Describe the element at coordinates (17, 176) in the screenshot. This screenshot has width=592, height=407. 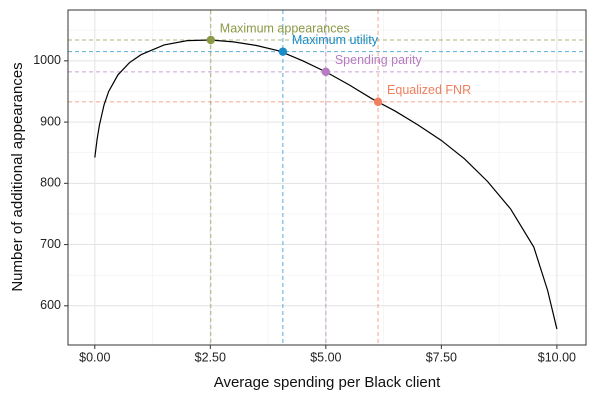
I see `y-axis-title: Number of additional appearances` at that location.